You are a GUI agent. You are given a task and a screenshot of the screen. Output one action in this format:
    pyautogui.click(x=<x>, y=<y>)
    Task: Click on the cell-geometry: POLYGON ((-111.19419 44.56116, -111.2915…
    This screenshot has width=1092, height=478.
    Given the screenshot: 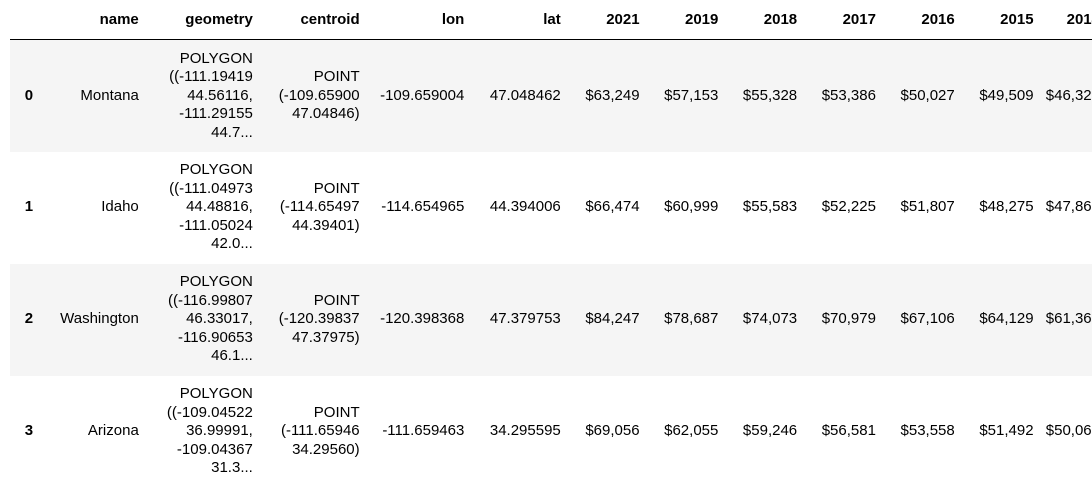 What is the action you would take?
    pyautogui.click(x=202, y=96)
    